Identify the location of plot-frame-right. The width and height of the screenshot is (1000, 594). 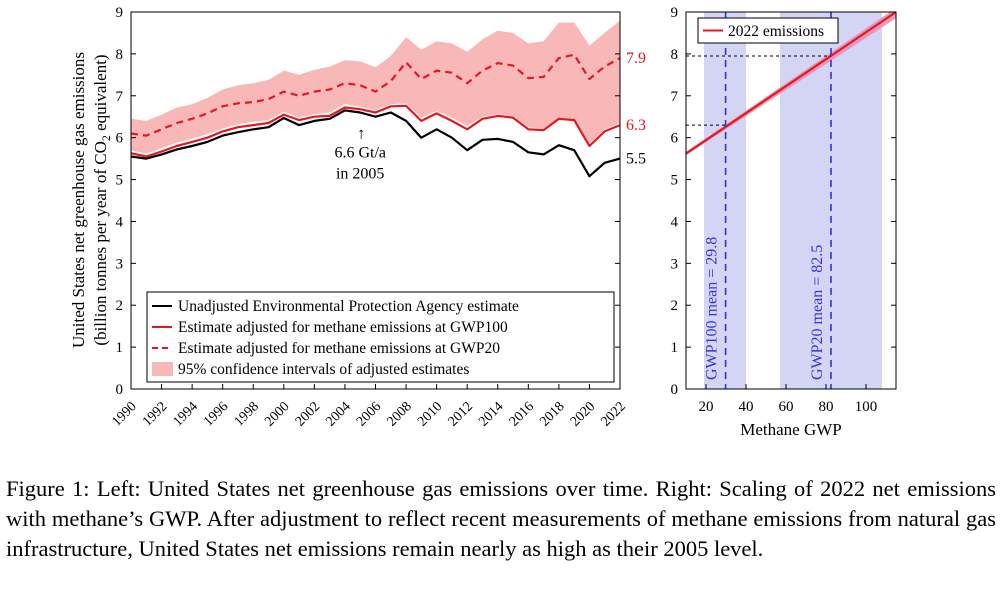
(791, 200).